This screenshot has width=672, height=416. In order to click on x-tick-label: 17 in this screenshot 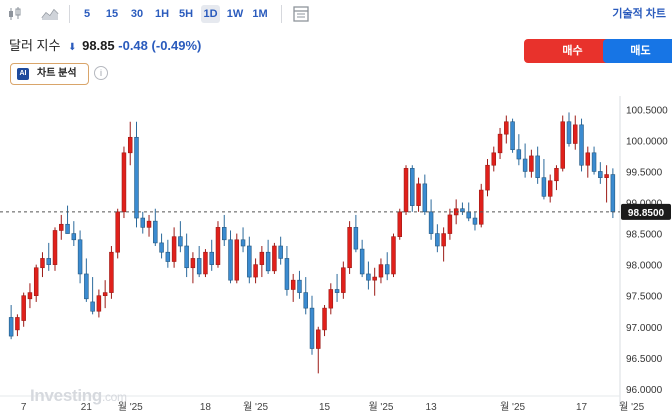, I will do `click(582, 407)`.